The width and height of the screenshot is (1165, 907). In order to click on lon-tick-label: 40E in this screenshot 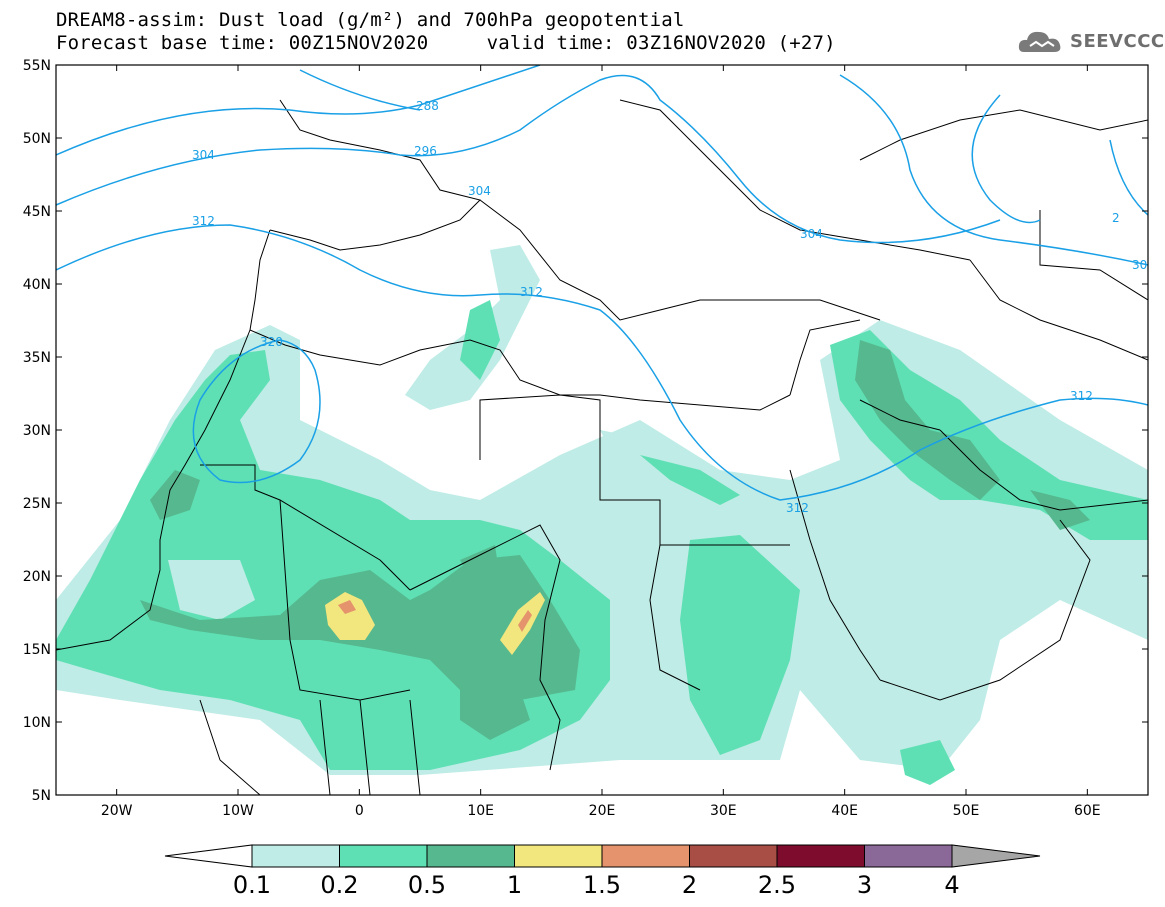, I will do `click(844, 811)`.